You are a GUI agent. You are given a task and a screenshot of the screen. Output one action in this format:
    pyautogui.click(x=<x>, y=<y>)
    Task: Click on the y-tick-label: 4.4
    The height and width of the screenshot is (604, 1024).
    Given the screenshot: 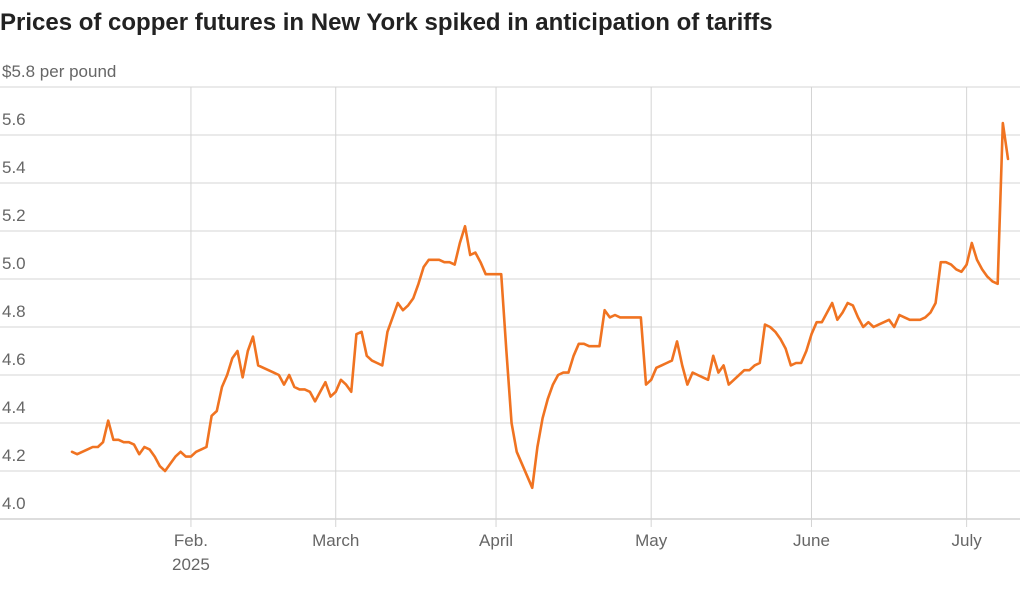 What is the action you would take?
    pyautogui.click(x=14, y=407)
    